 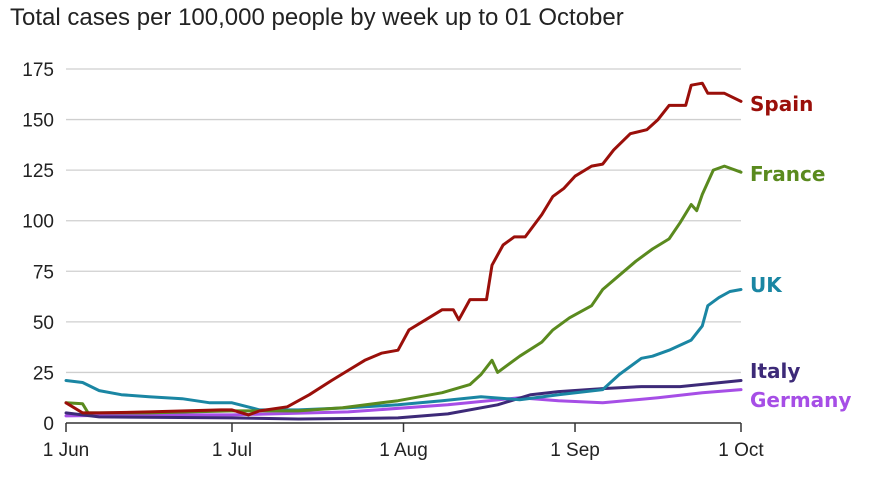 What do you see at coordinates (766, 285) in the screenshot?
I see `series-label-uk: UK` at bounding box center [766, 285].